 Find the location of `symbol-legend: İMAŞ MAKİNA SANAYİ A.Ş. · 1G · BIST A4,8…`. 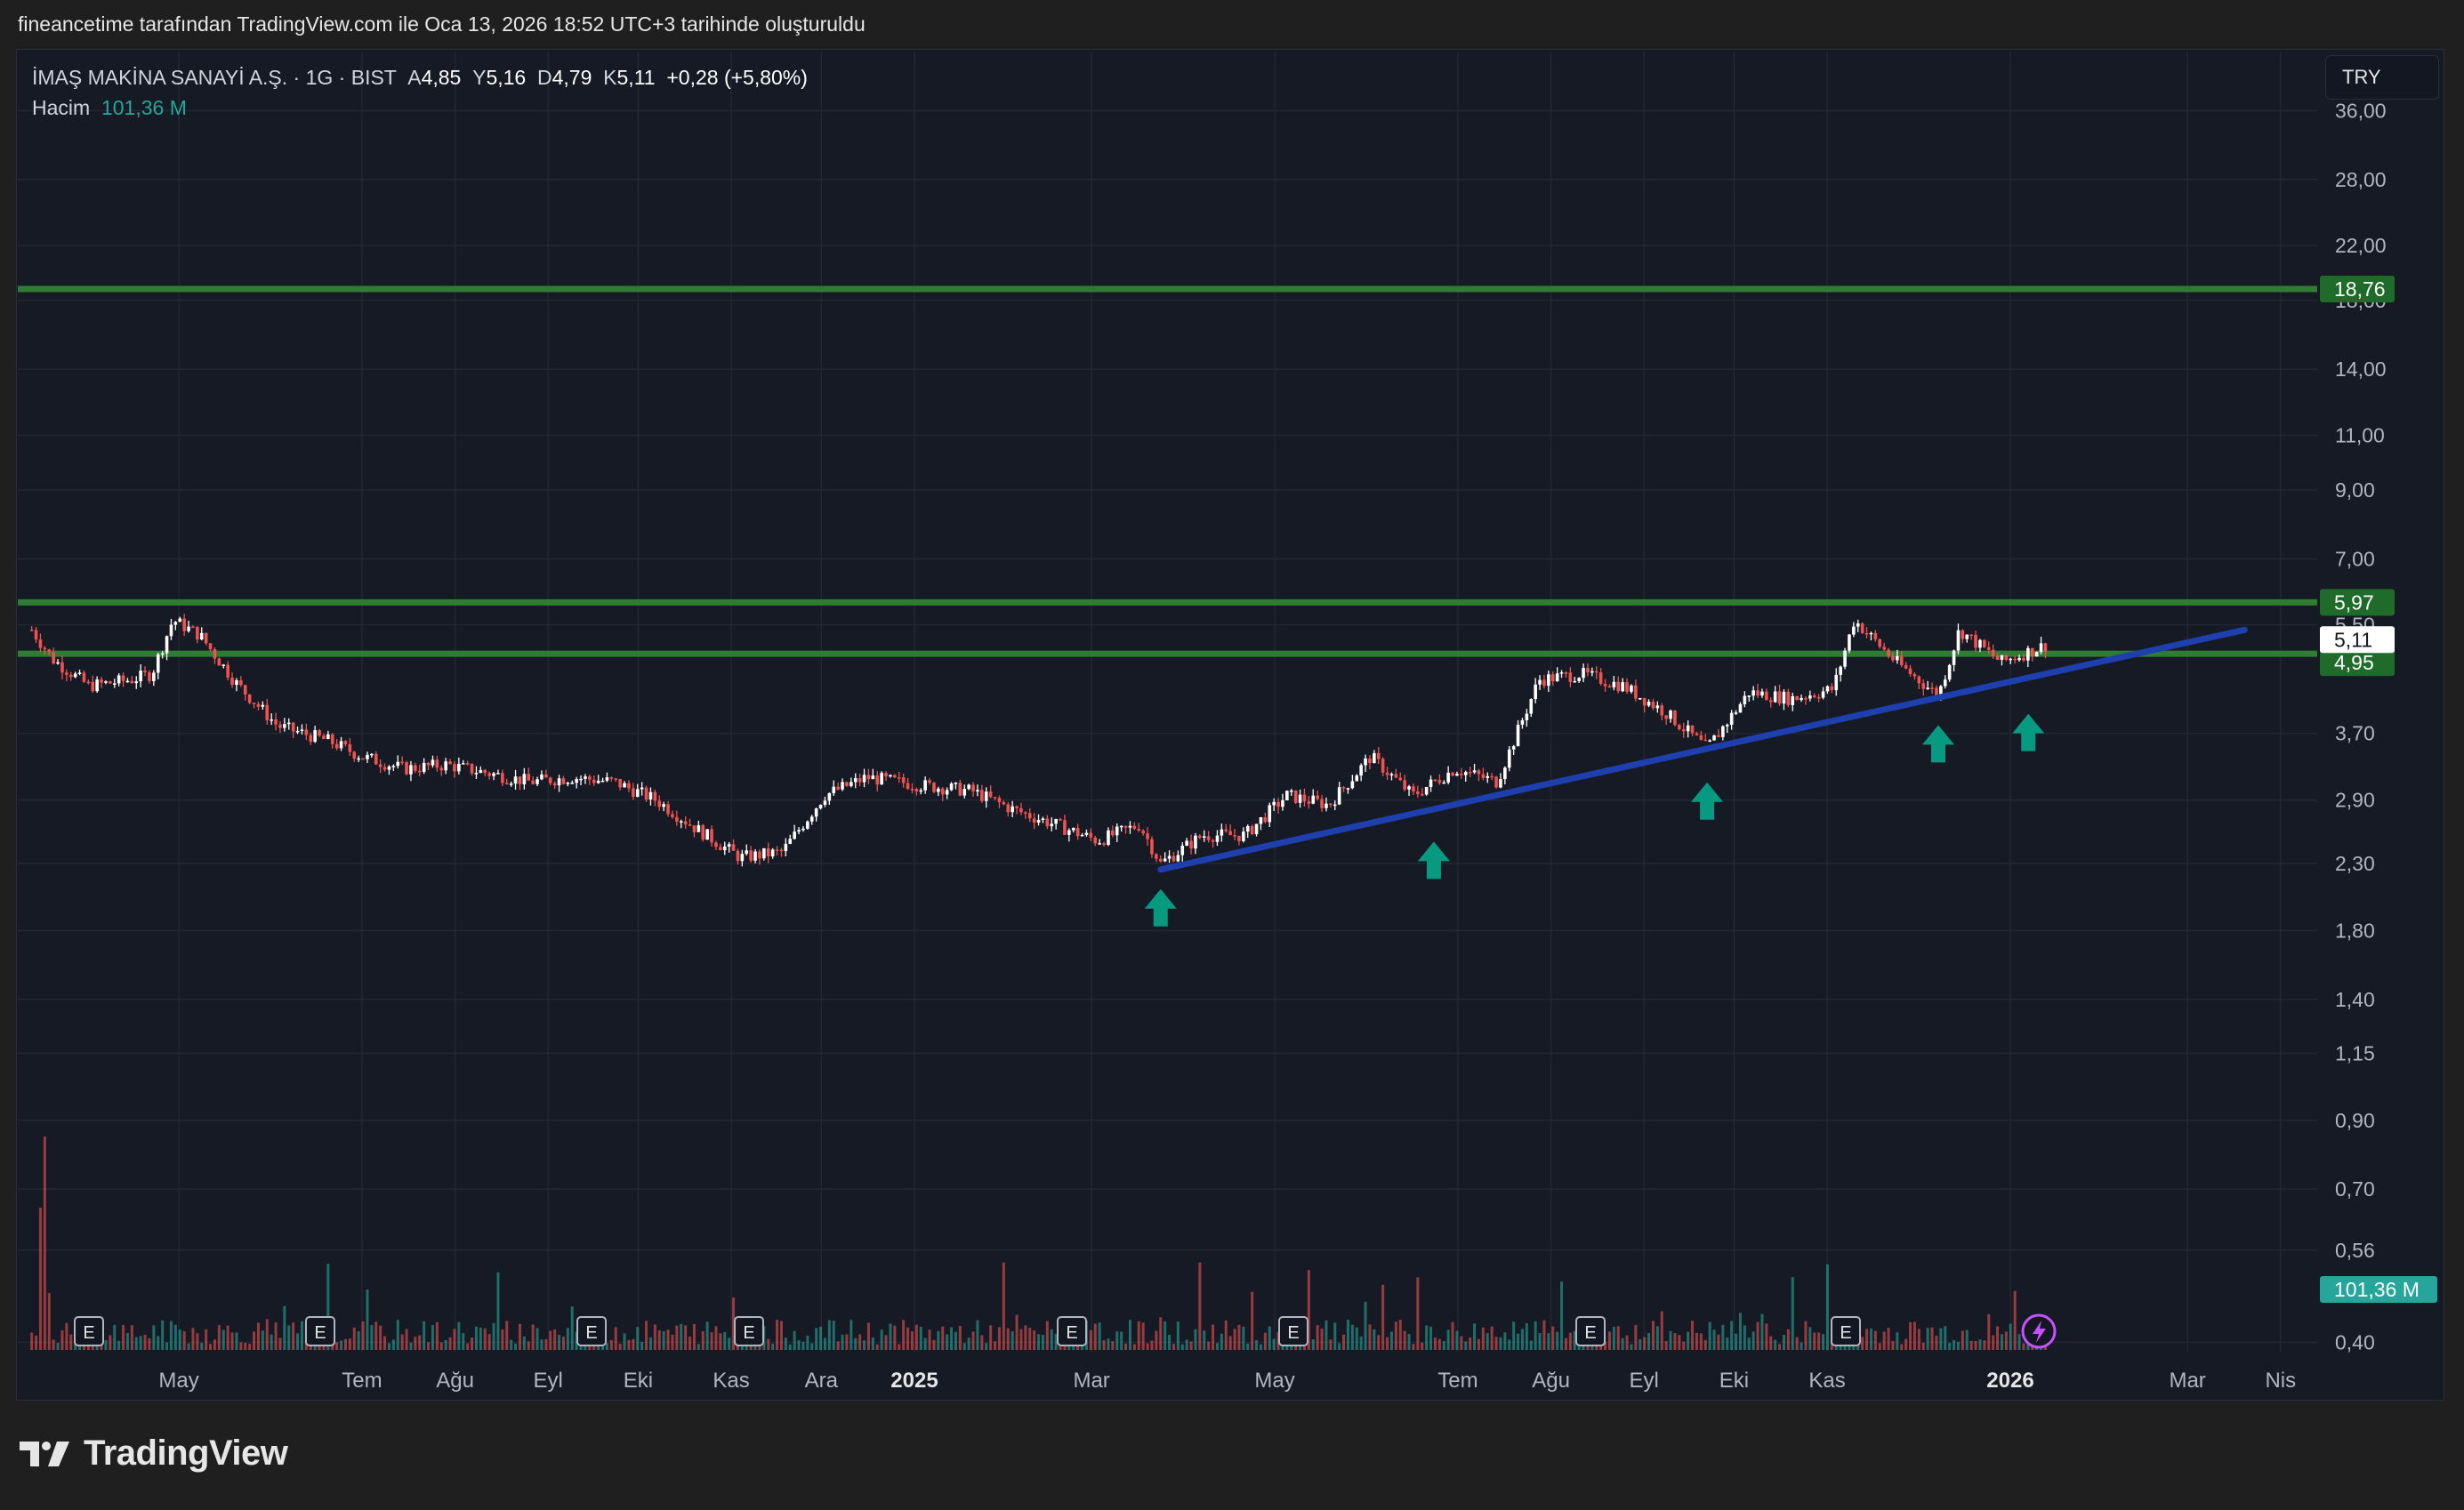

symbol-legend: İMAŞ MAKİNA SANAYİ A.Ş. · 1G · BIST A4,8… is located at coordinates (420, 92).